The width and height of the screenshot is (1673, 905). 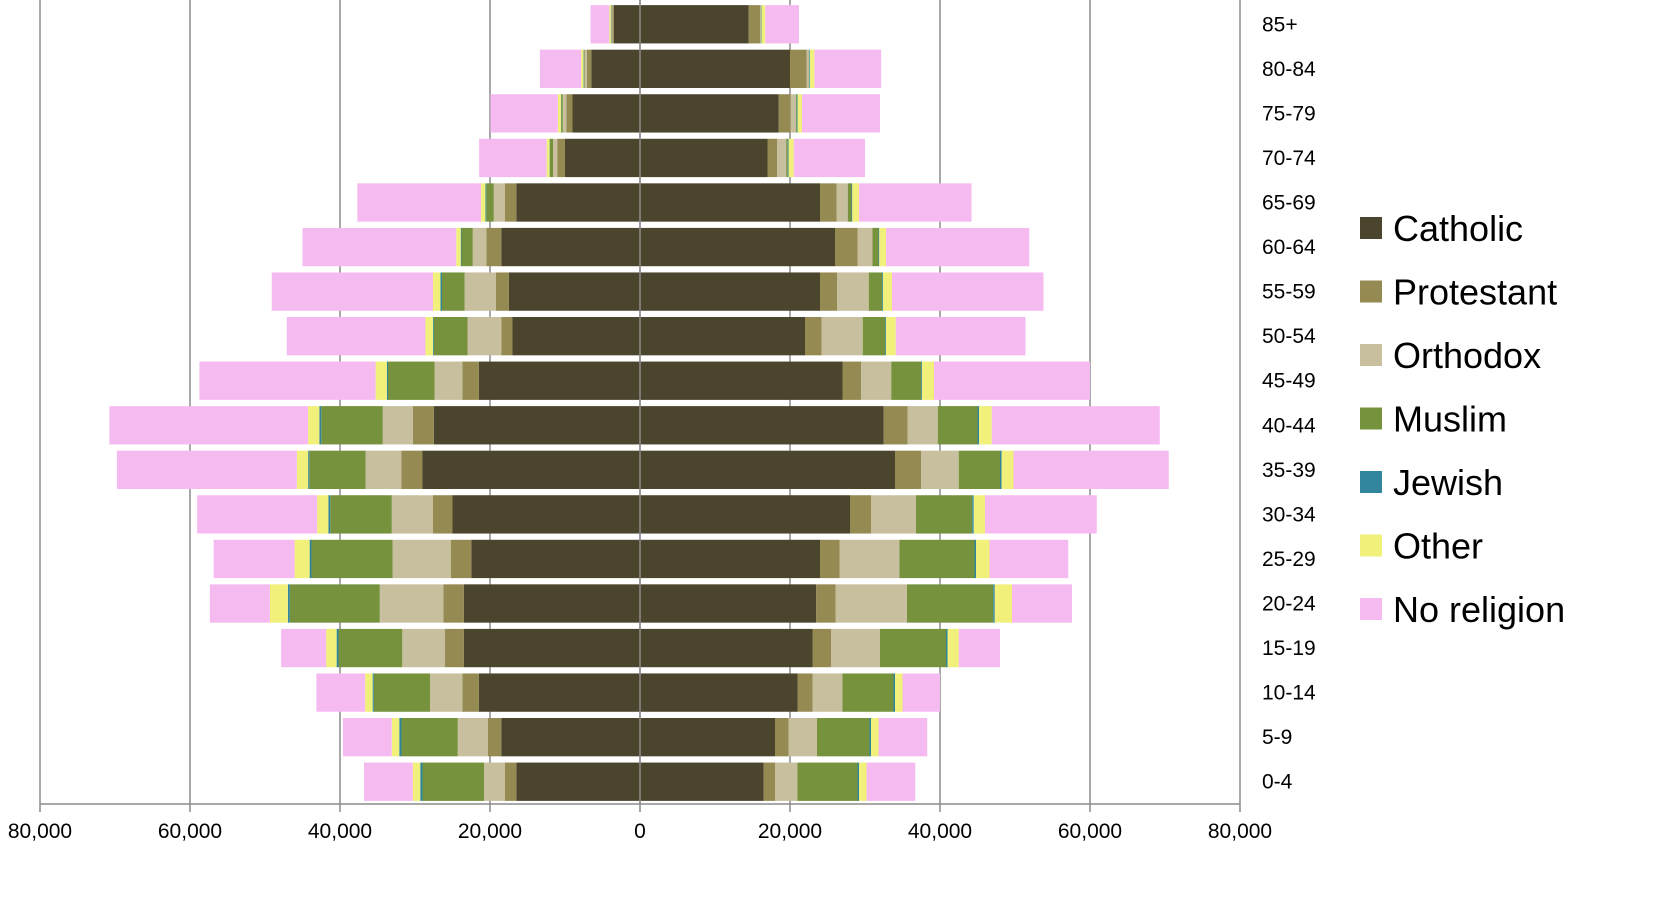 I want to click on y-tick-label-50-54: 50-54, so click(x=1289, y=336).